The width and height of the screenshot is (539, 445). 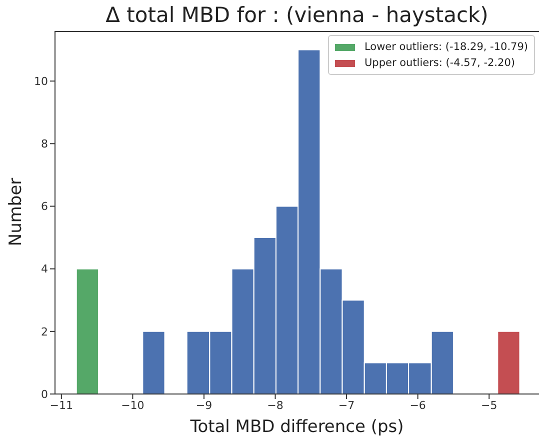 What do you see at coordinates (44, 144) in the screenshot?
I see `y-tick-label: 8` at bounding box center [44, 144].